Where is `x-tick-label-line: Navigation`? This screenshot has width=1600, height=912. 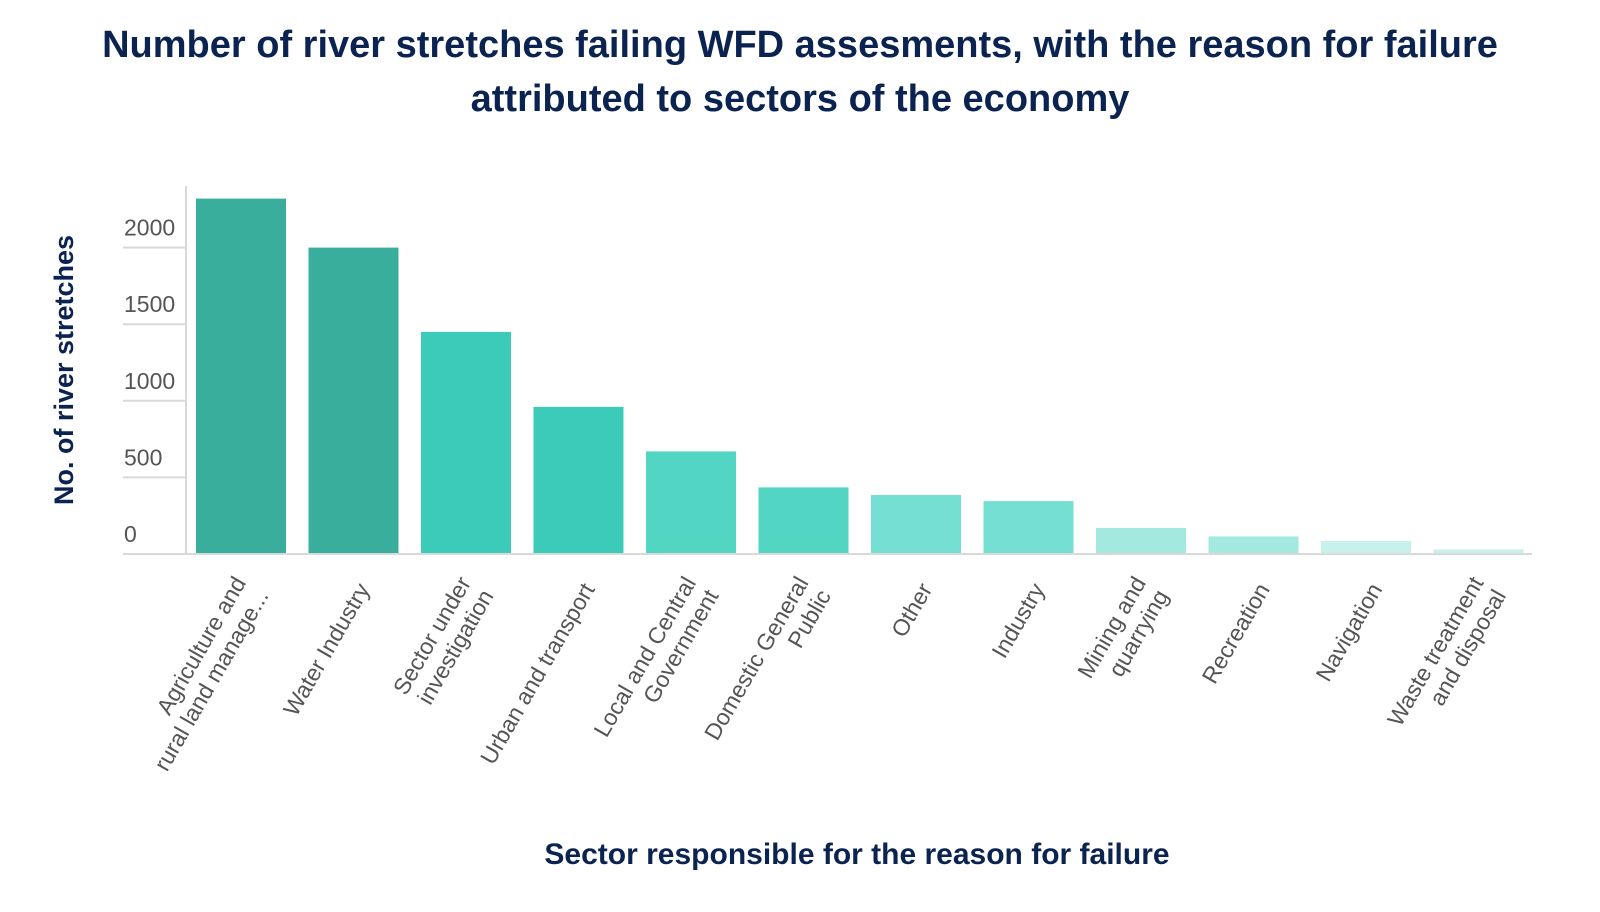
x-tick-label-line: Navigation is located at coordinates (1348, 632).